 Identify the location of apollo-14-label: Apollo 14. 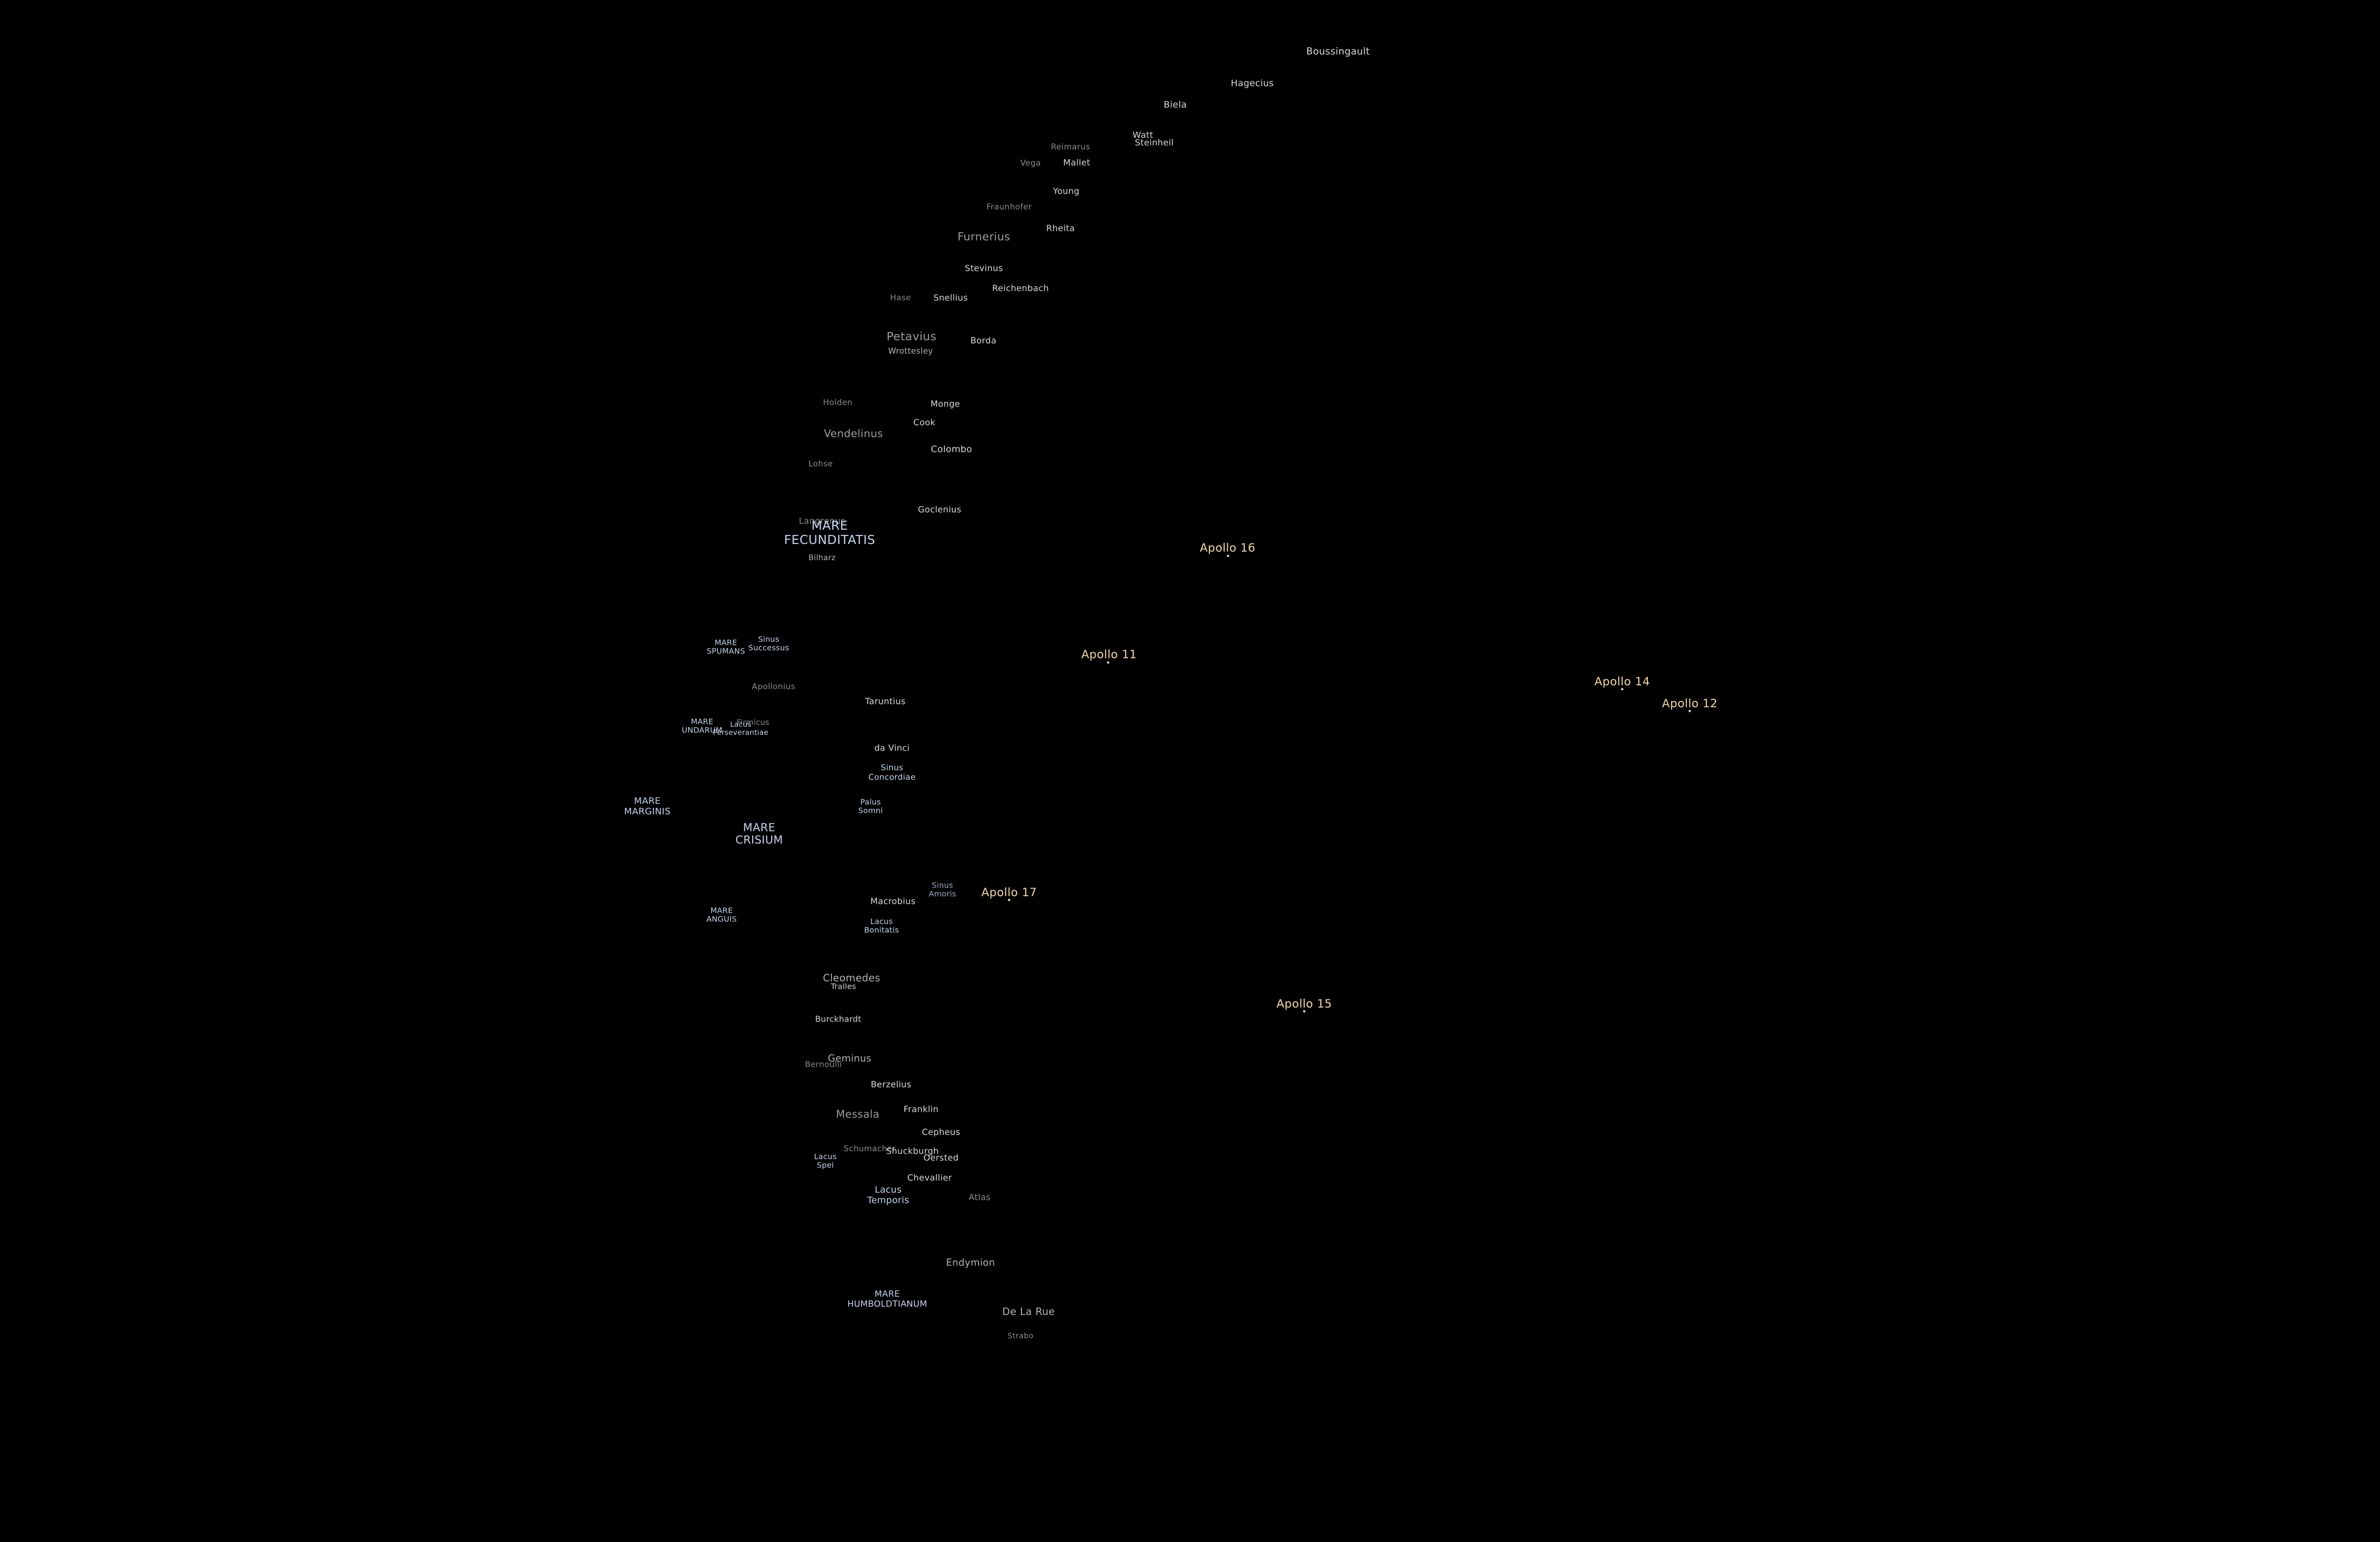
(1622, 682).